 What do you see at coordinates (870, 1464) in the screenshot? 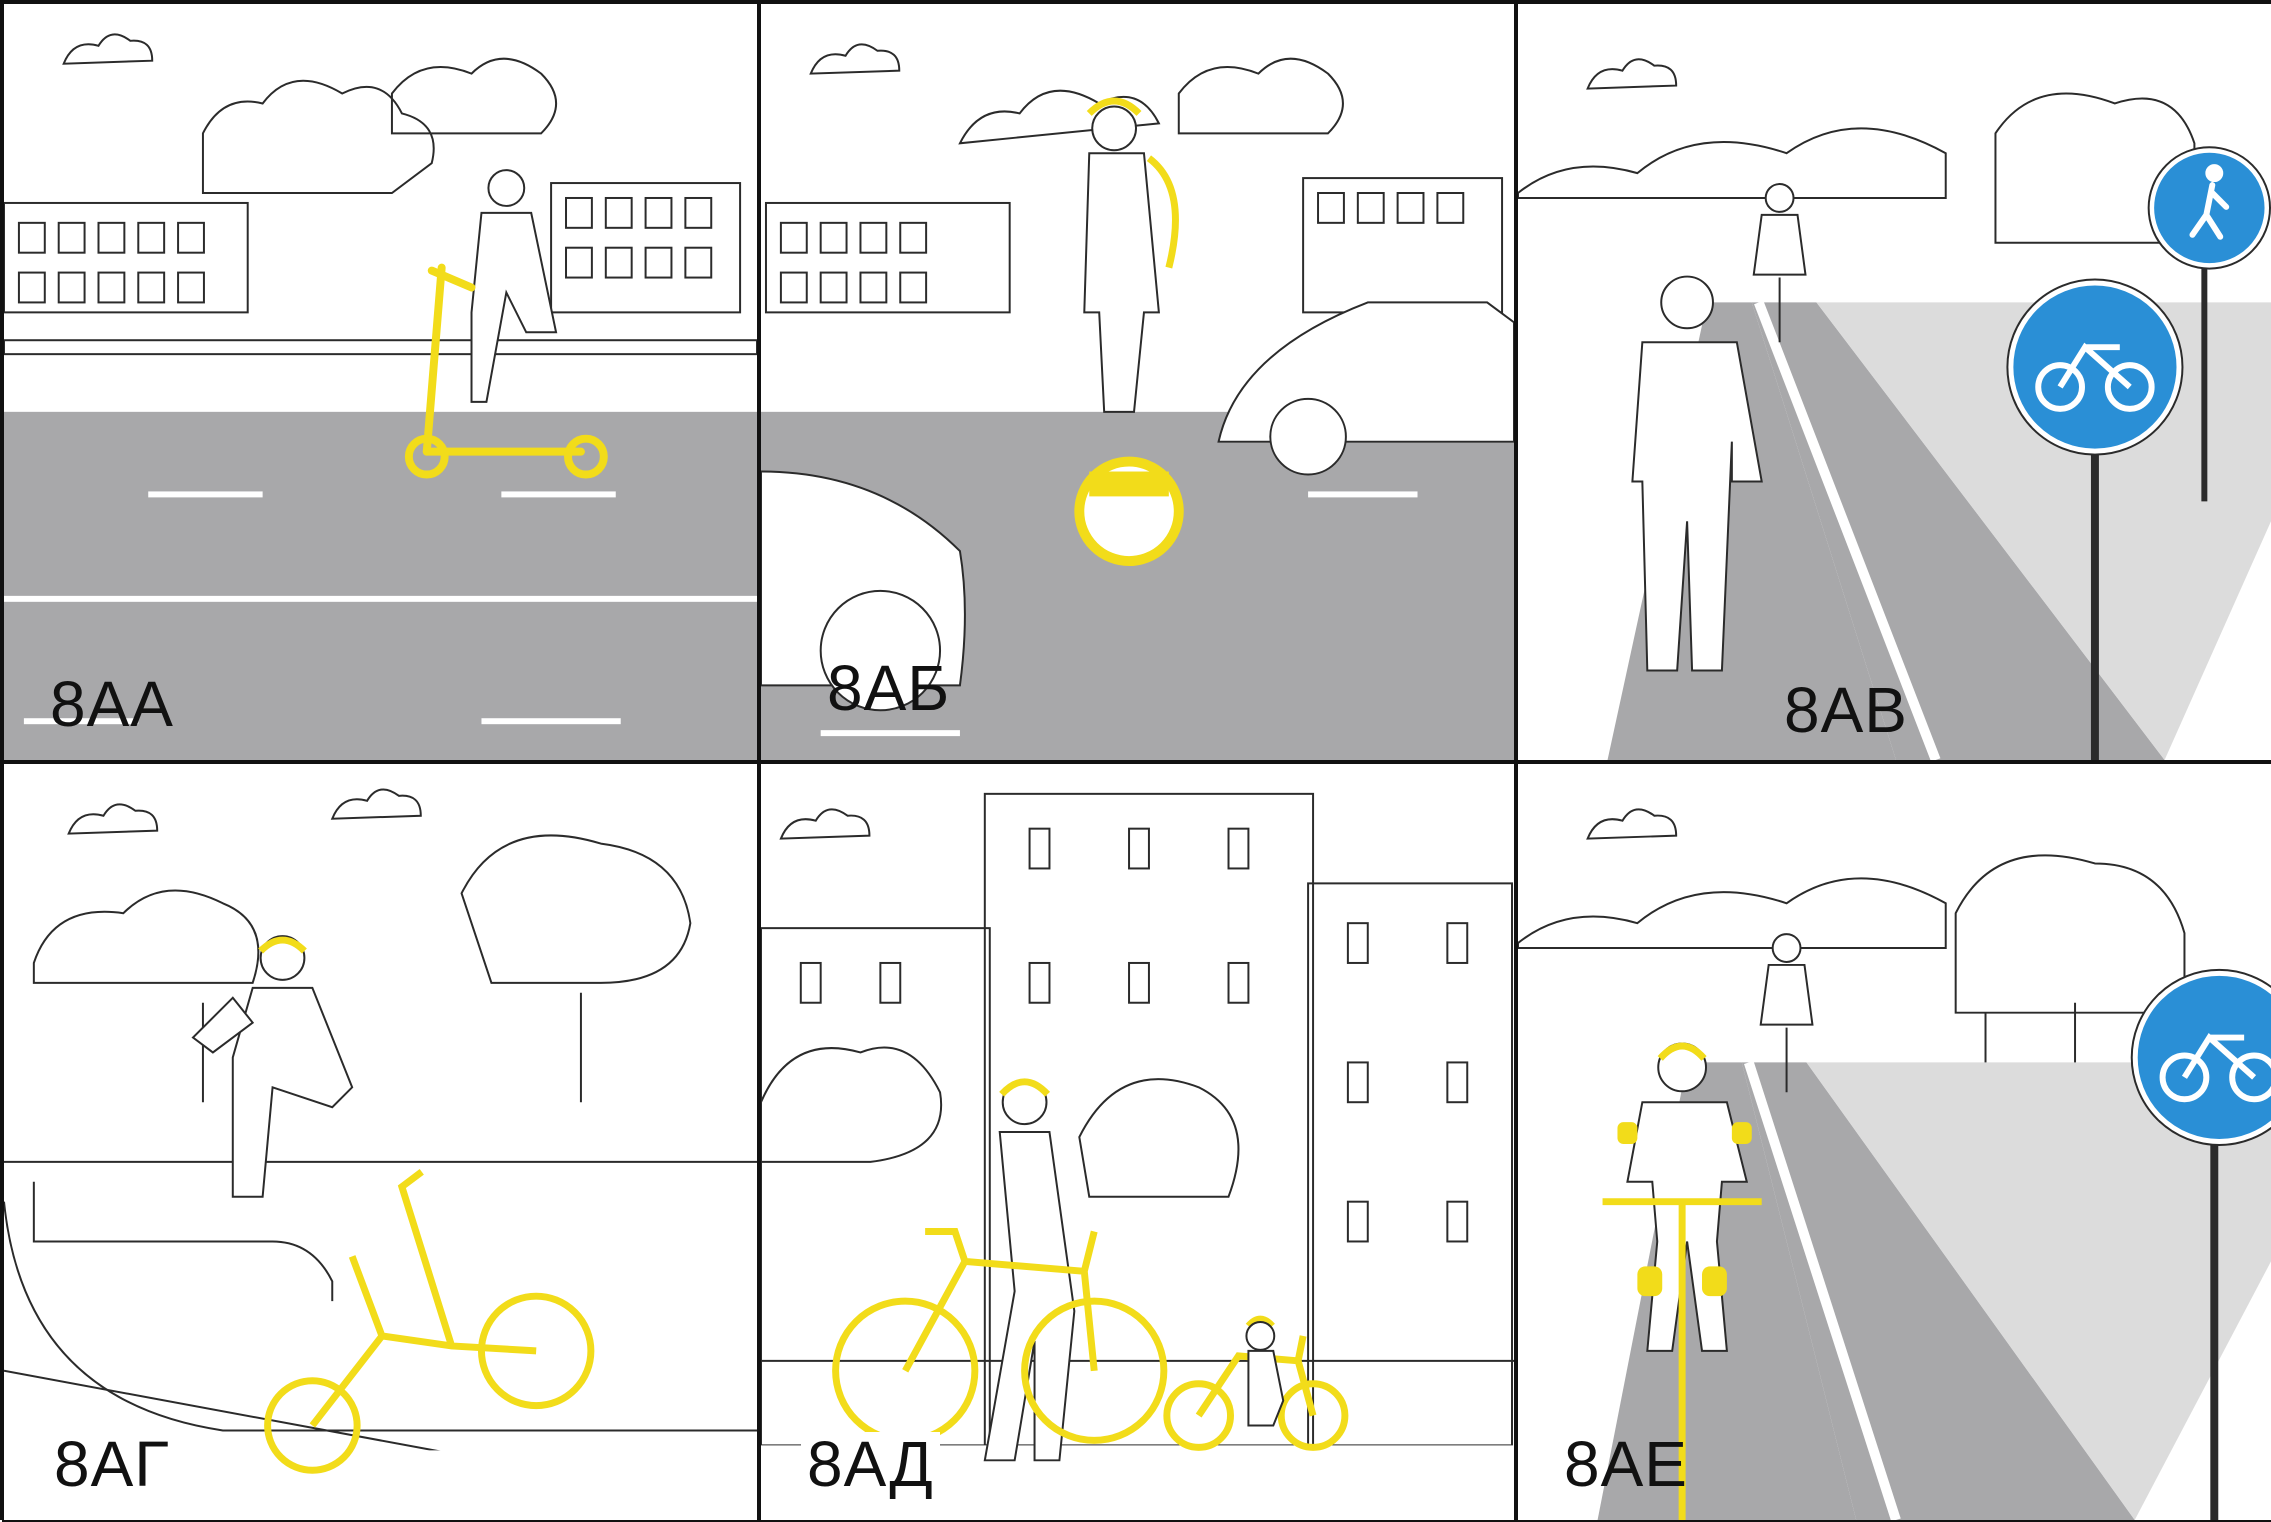
I see `panel-label: 8АД` at bounding box center [870, 1464].